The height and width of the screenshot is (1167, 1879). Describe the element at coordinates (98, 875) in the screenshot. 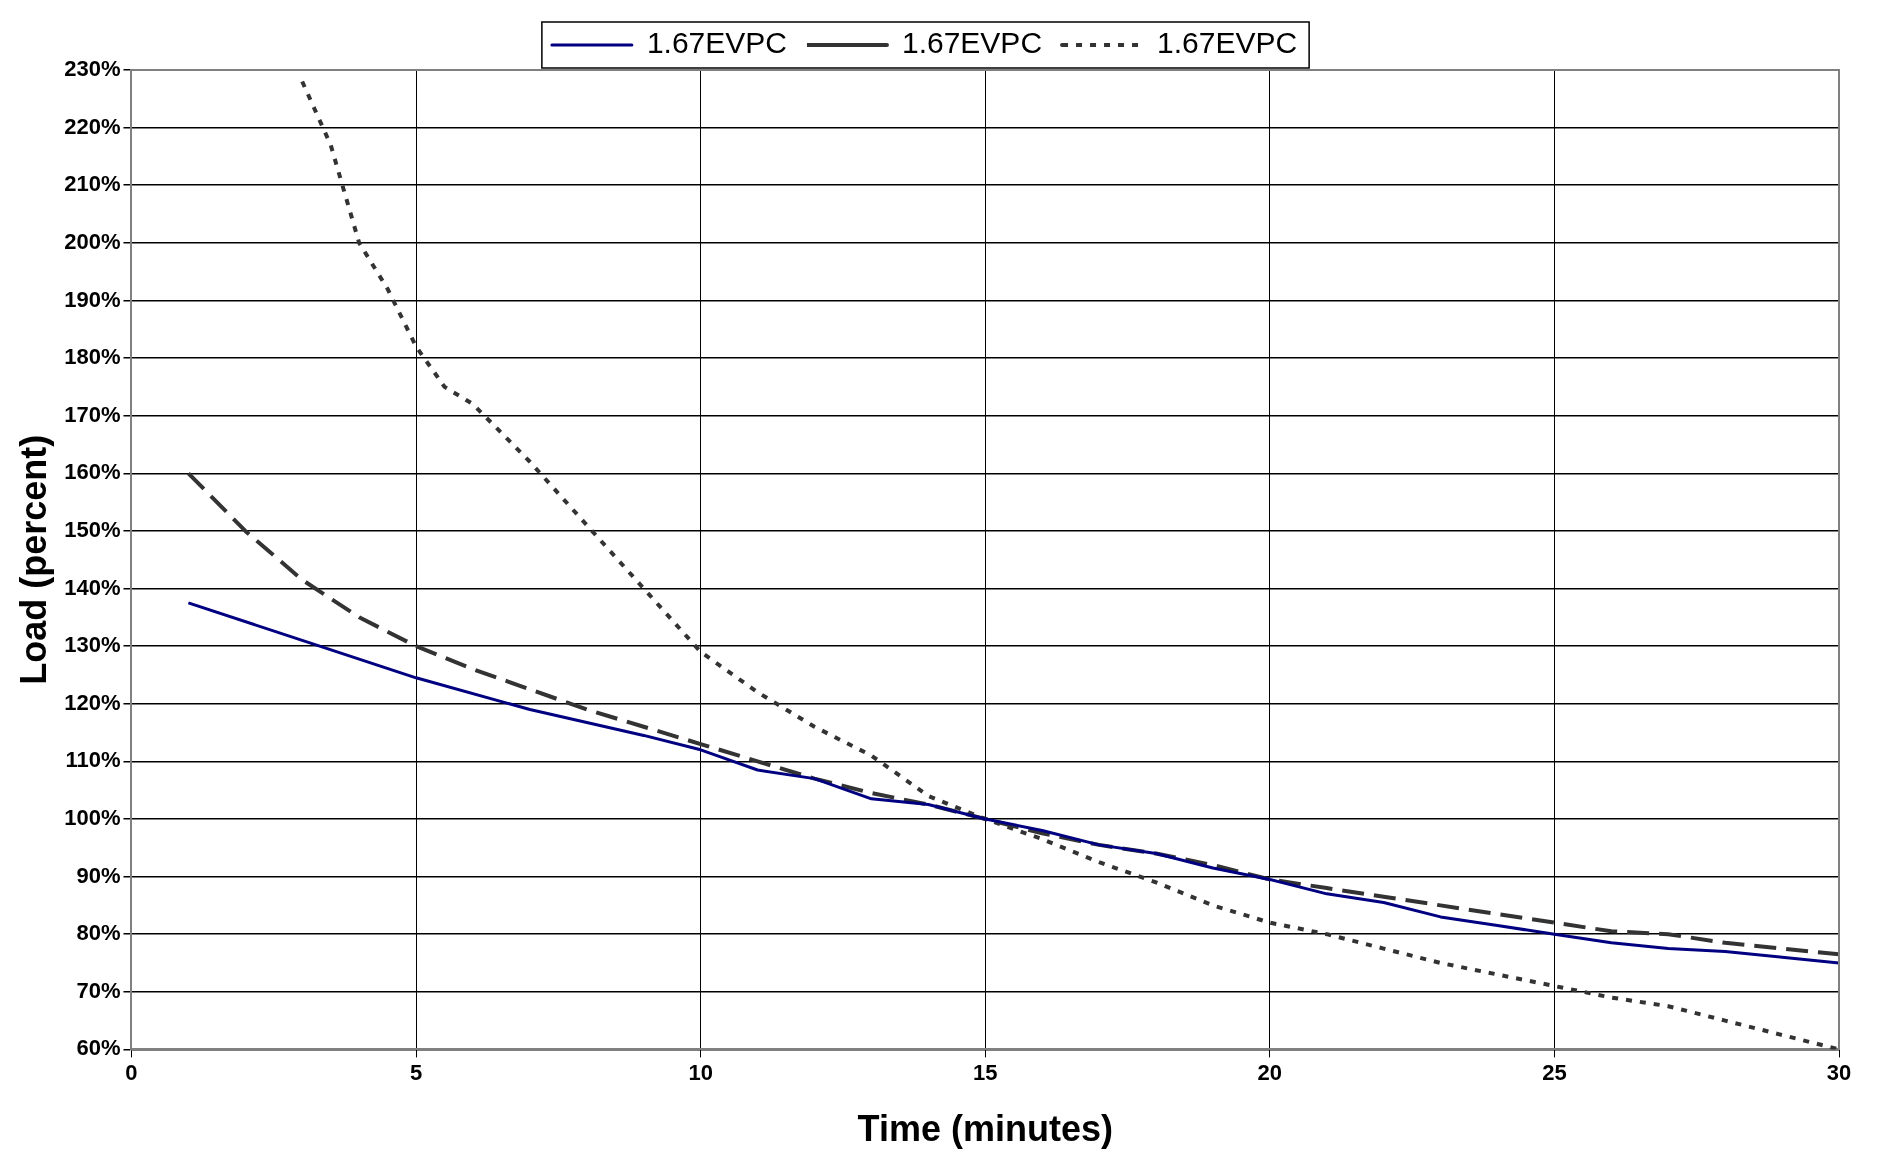

I see `y-tick-label: 90%` at that location.